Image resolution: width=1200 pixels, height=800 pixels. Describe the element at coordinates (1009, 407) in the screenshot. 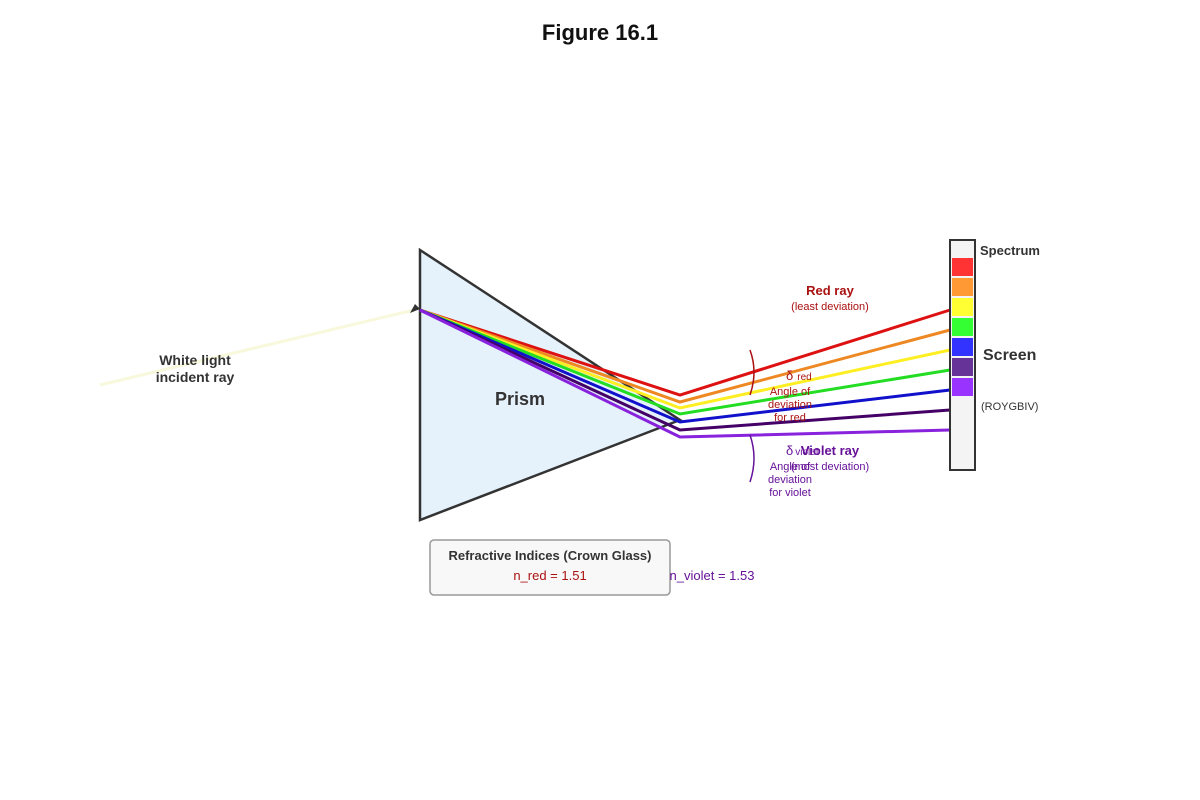

I see `screen-note: (ROYGBIV)` at that location.